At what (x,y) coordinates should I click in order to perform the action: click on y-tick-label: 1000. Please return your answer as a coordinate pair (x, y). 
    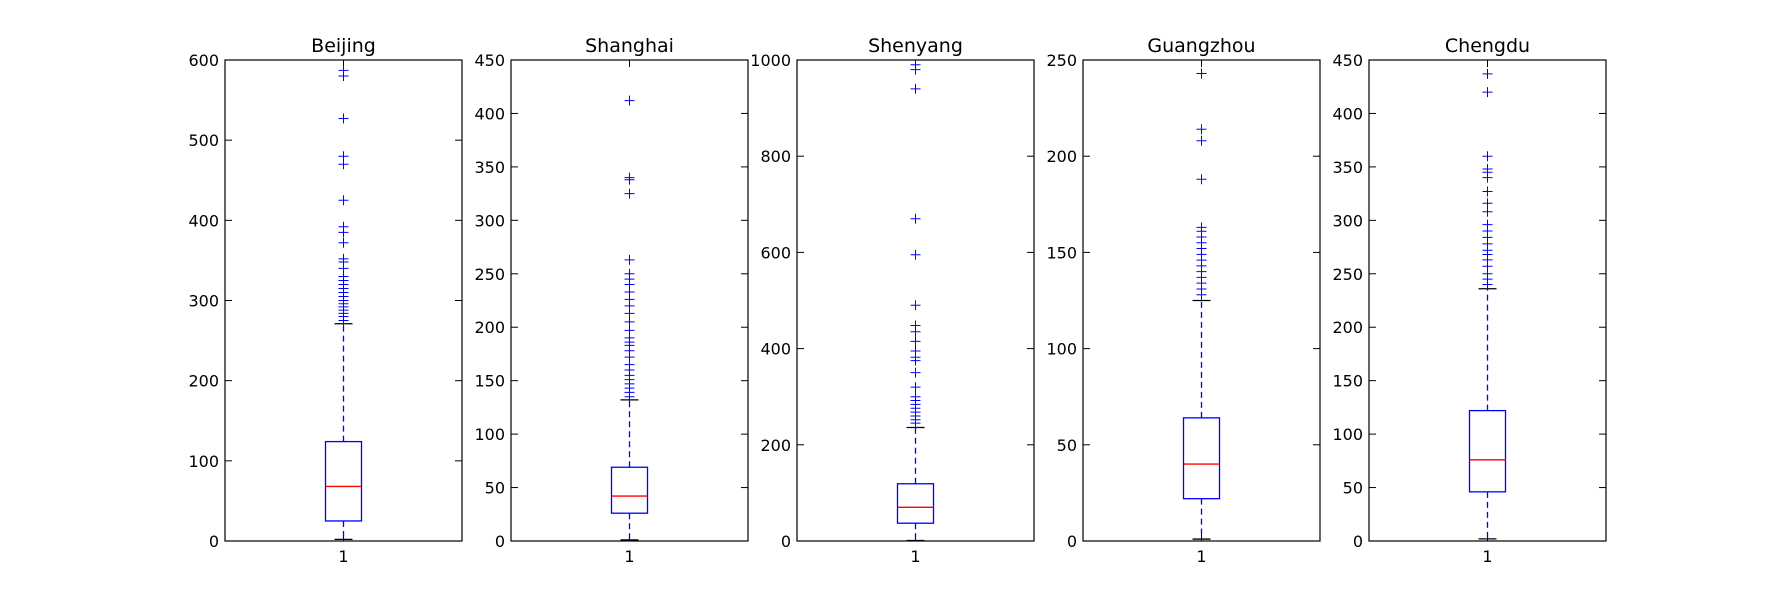
    Looking at the image, I should click on (770, 60).